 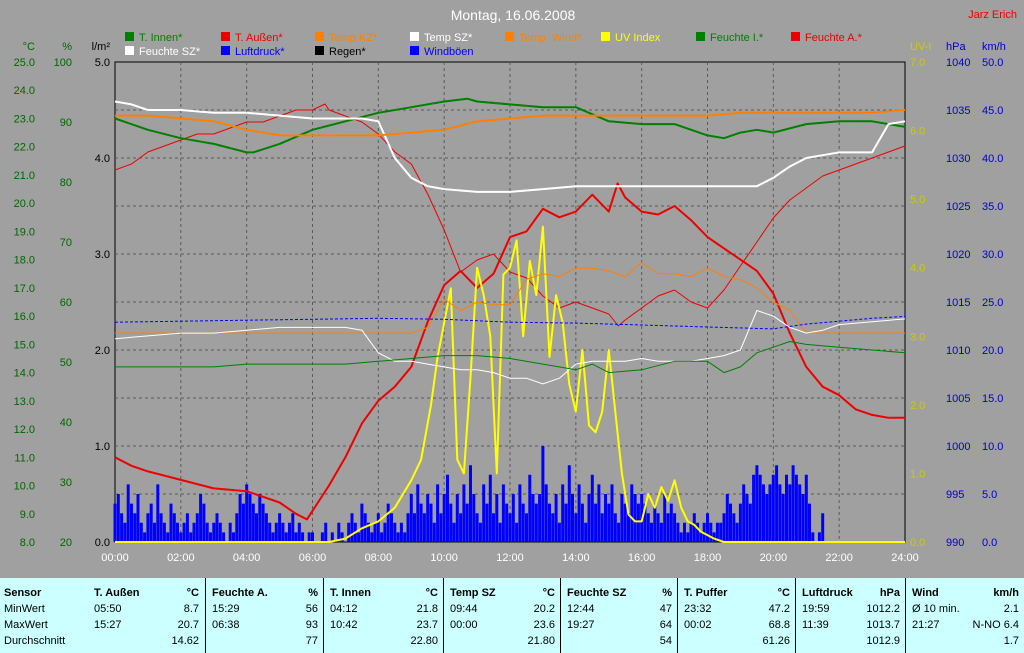 I want to click on stats-row: 23:32 47.2, so click(x=737, y=609).